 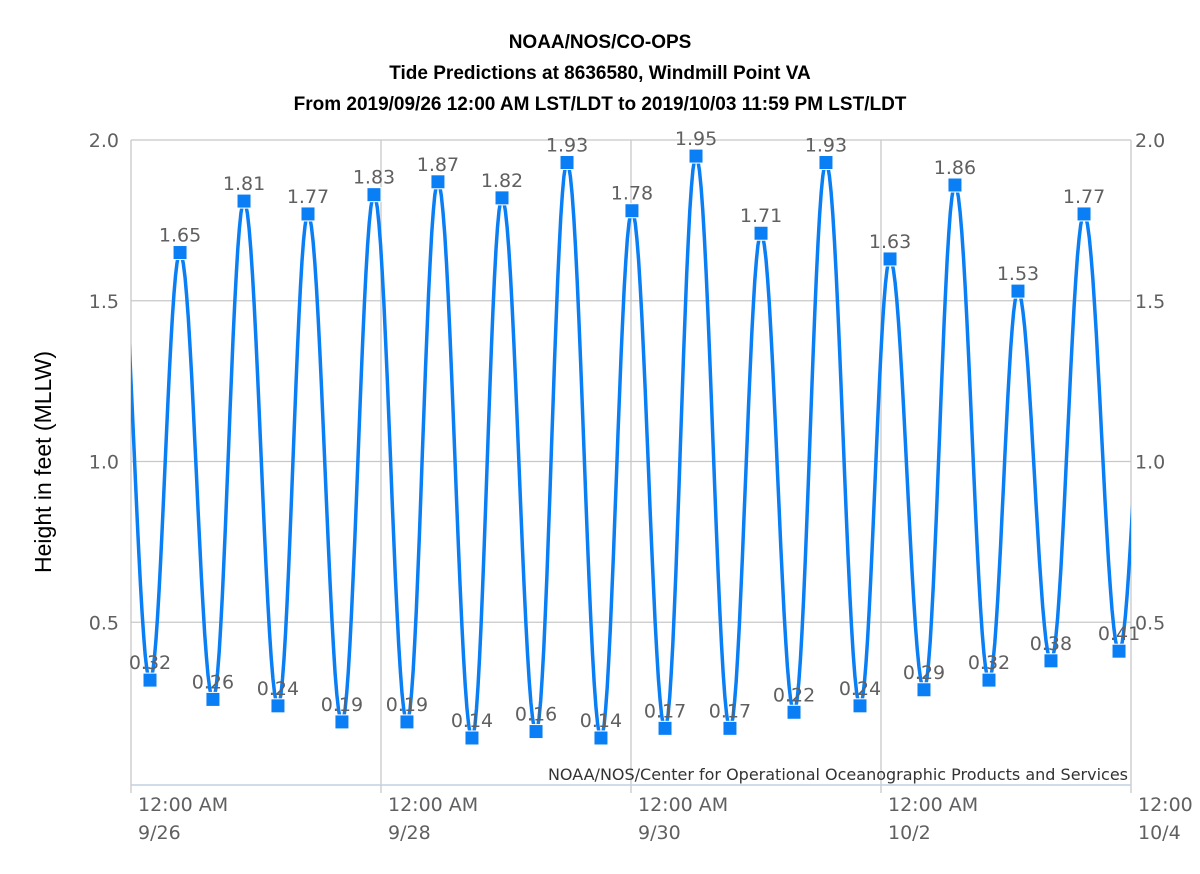 What do you see at coordinates (1165, 805) in the screenshot?
I see `x-tick-label-time: 12:00` at bounding box center [1165, 805].